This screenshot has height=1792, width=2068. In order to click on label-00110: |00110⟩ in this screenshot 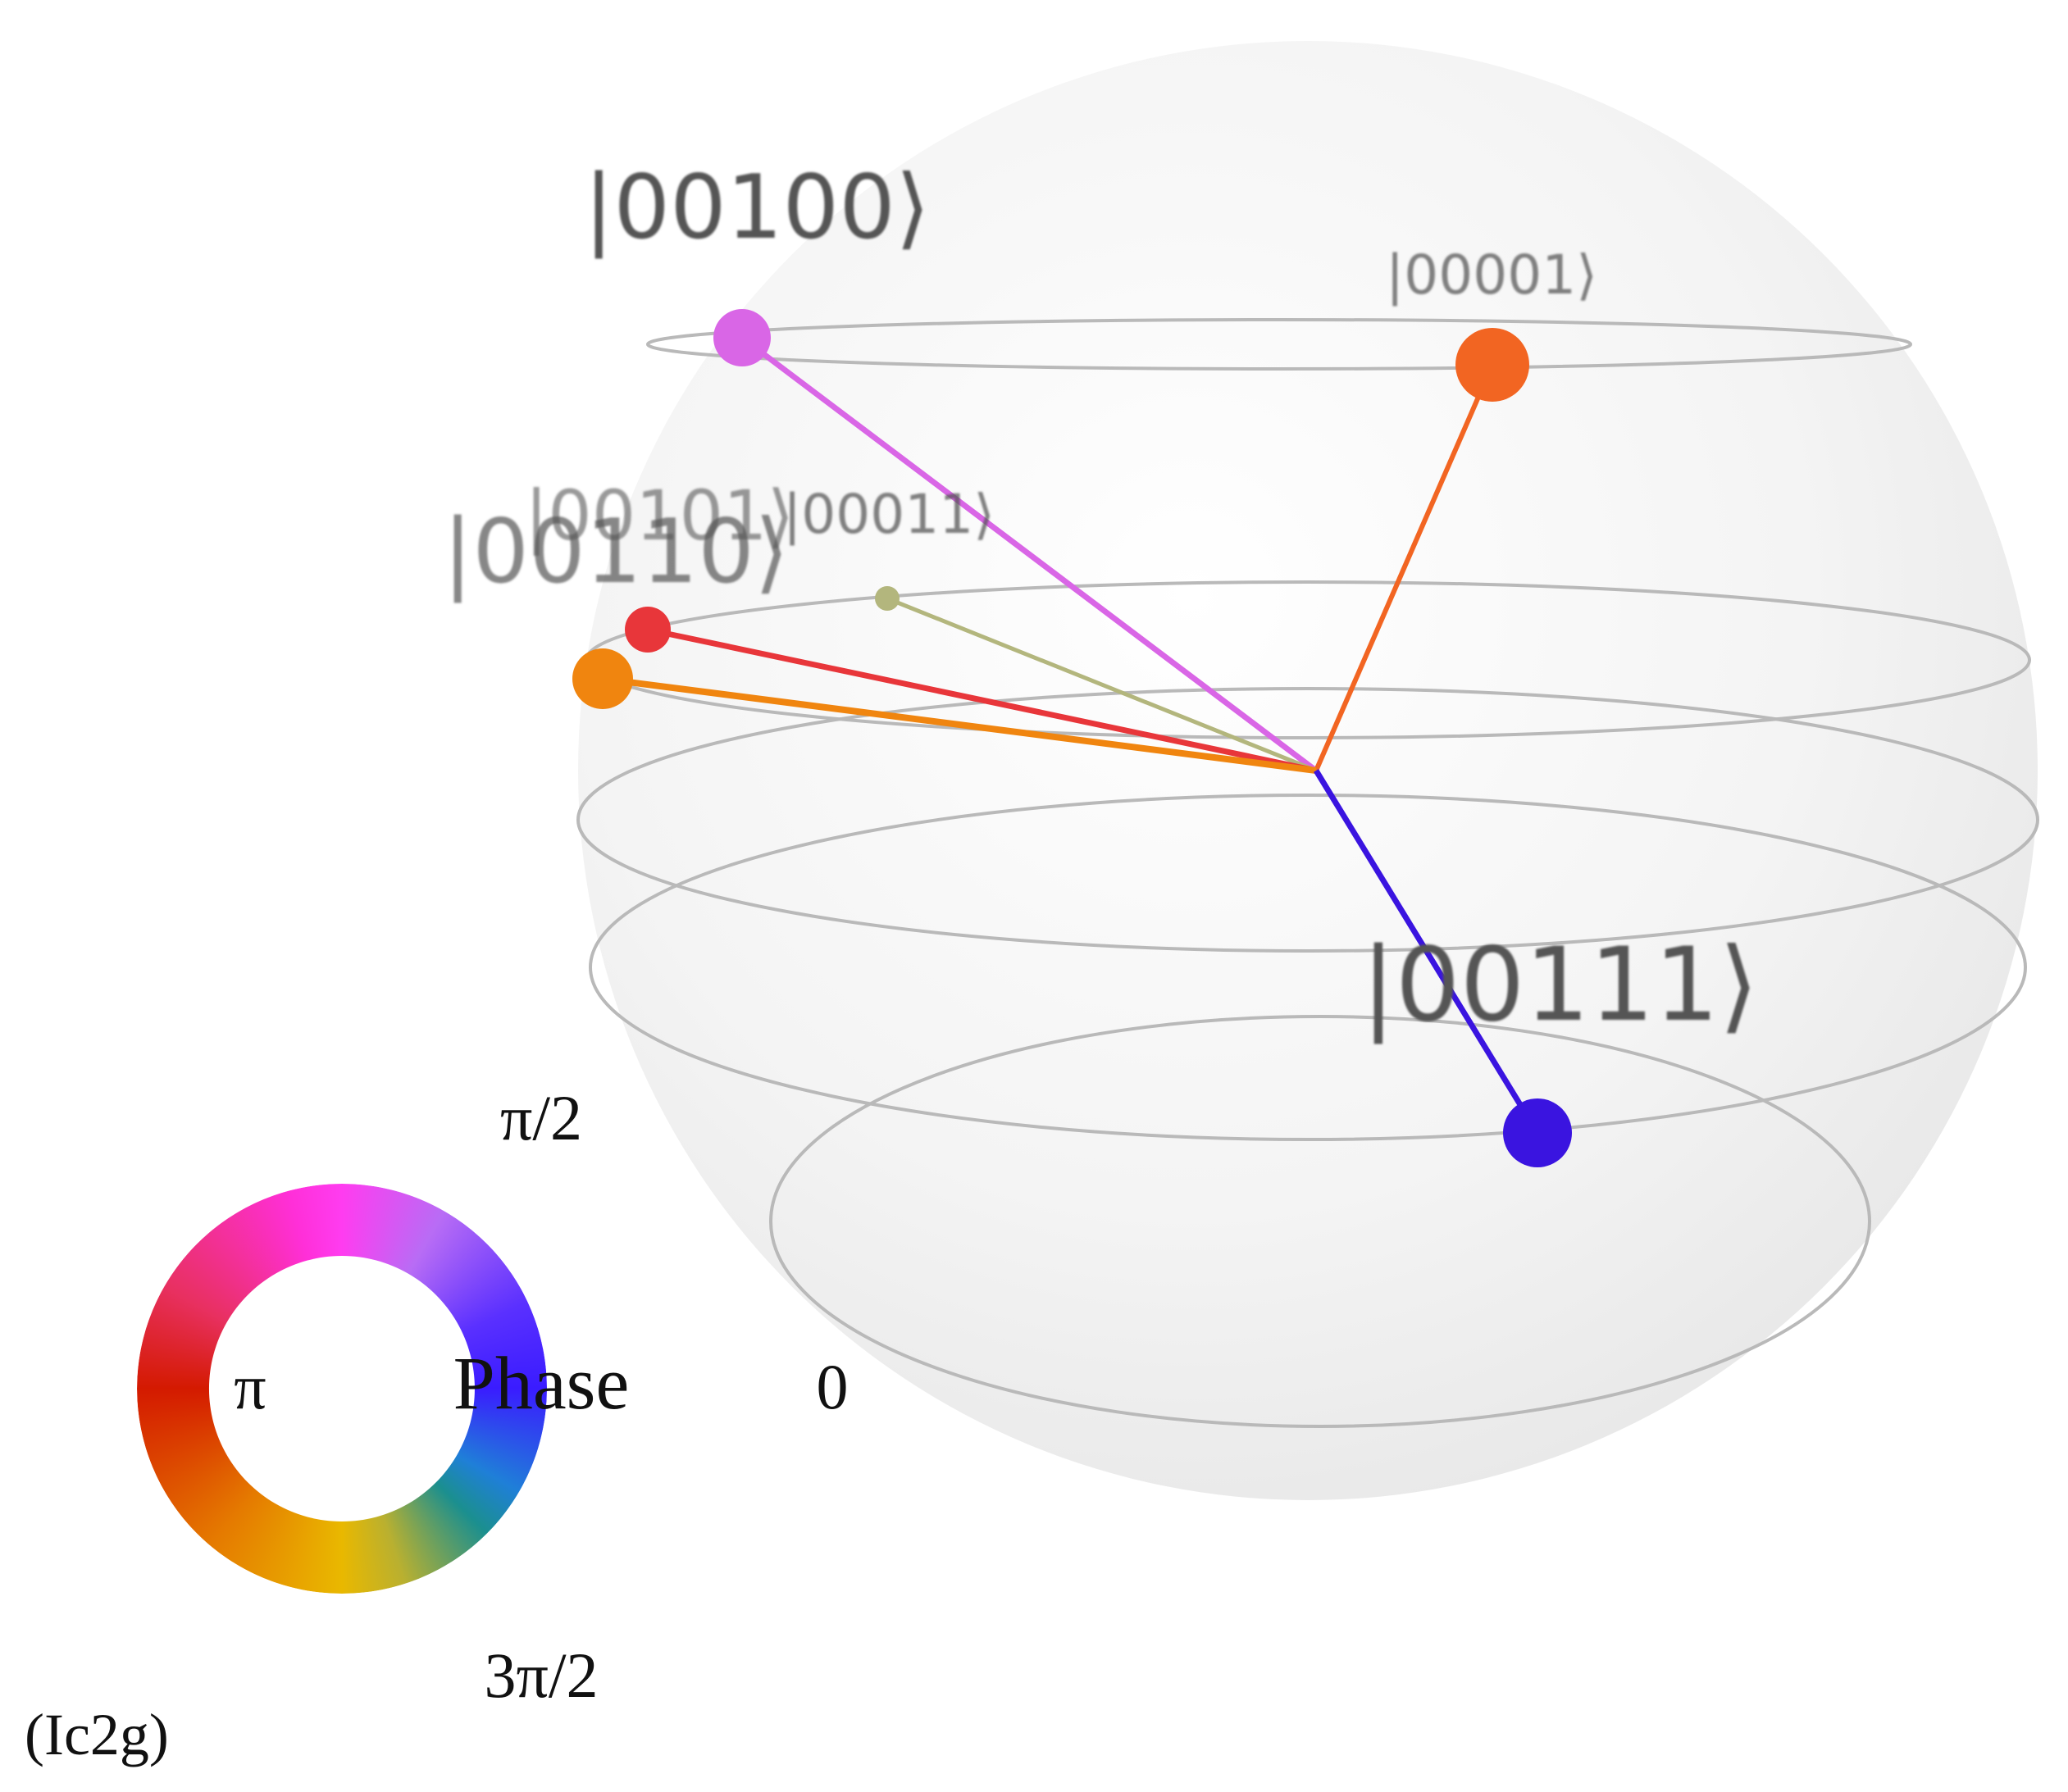, I will do `click(616, 552)`.